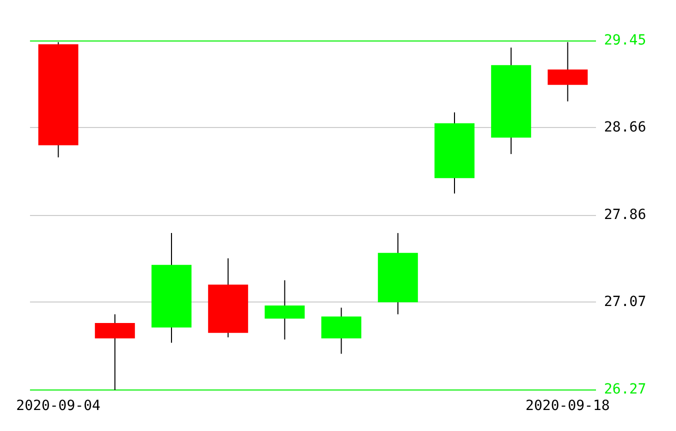 This screenshot has height=431, width=676. Describe the element at coordinates (625, 390) in the screenshot. I see `y-tick-label: 26.27` at that location.